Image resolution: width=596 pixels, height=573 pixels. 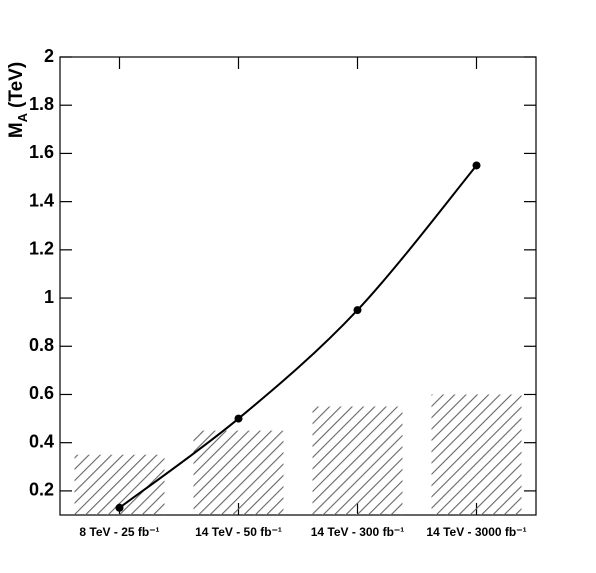 What do you see at coordinates (476, 532) in the screenshot?
I see `x-tick-label: 14 TeV - 3000 fb⁻¹` at bounding box center [476, 532].